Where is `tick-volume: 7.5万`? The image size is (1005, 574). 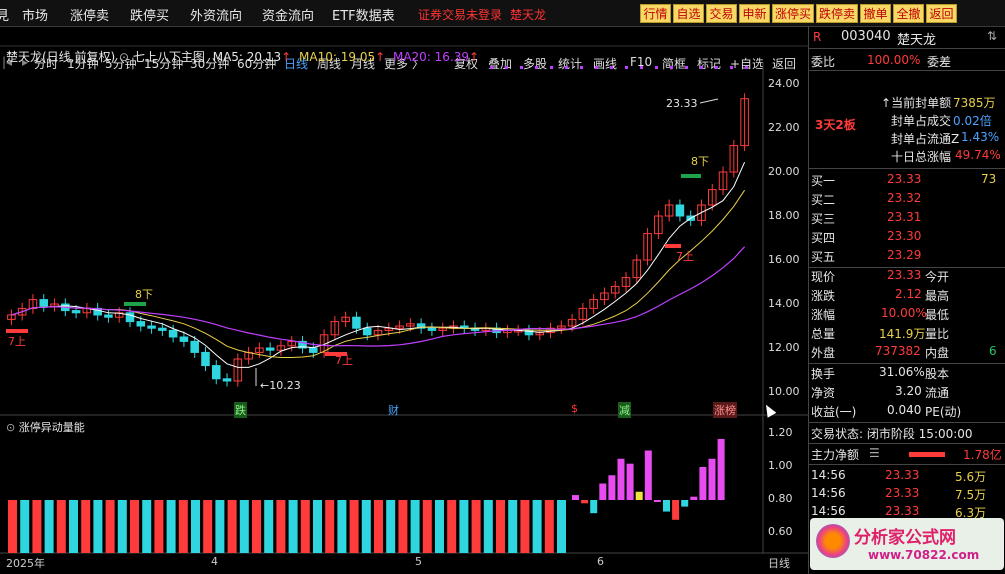 tick-volume: 7.5万 is located at coordinates (971, 495).